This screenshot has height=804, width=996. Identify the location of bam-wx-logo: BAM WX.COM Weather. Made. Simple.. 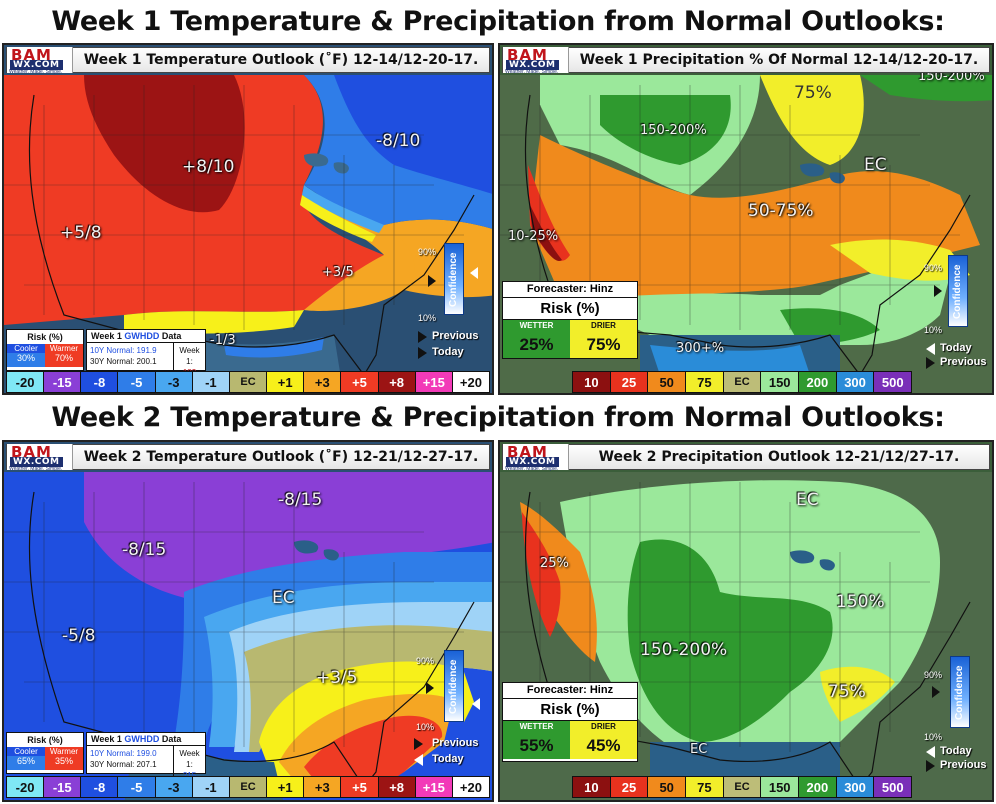
(40, 60).